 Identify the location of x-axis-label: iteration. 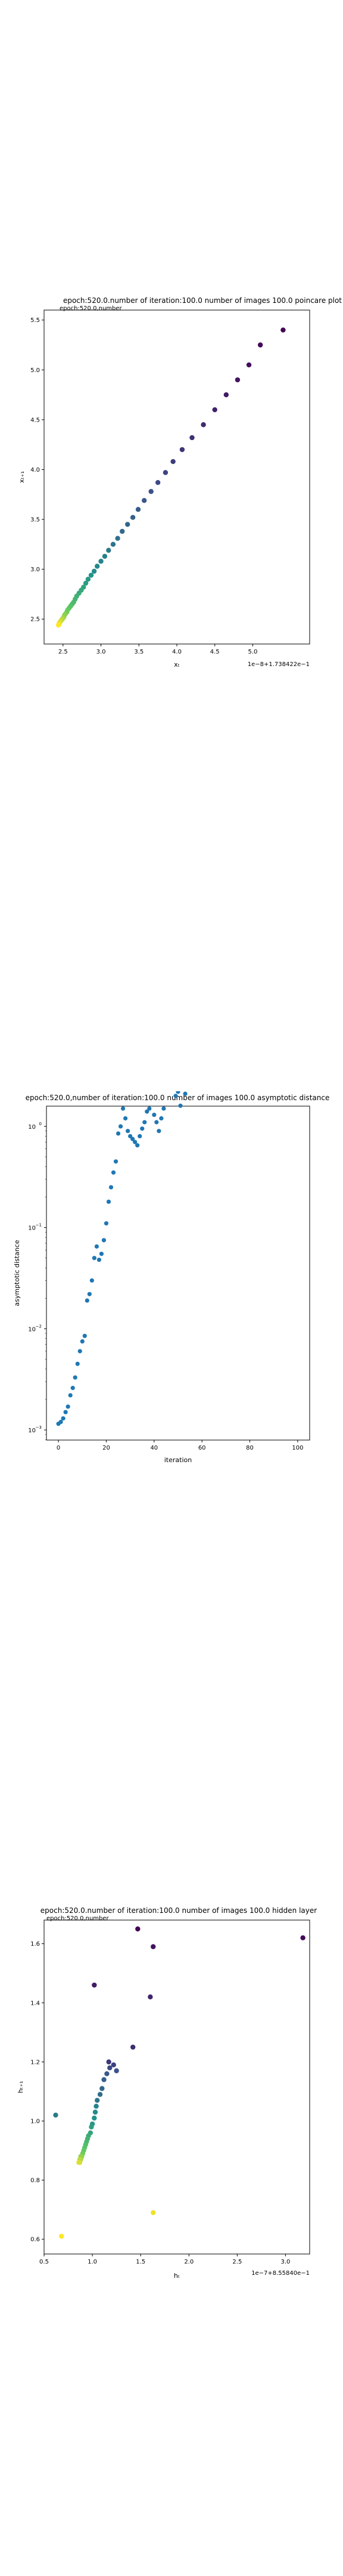
(178, 1460).